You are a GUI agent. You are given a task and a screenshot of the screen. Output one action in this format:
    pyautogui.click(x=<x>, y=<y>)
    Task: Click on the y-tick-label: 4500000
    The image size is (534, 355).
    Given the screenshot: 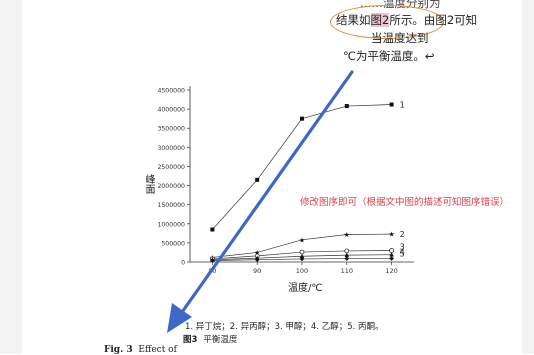 What is the action you would take?
    pyautogui.click(x=171, y=91)
    